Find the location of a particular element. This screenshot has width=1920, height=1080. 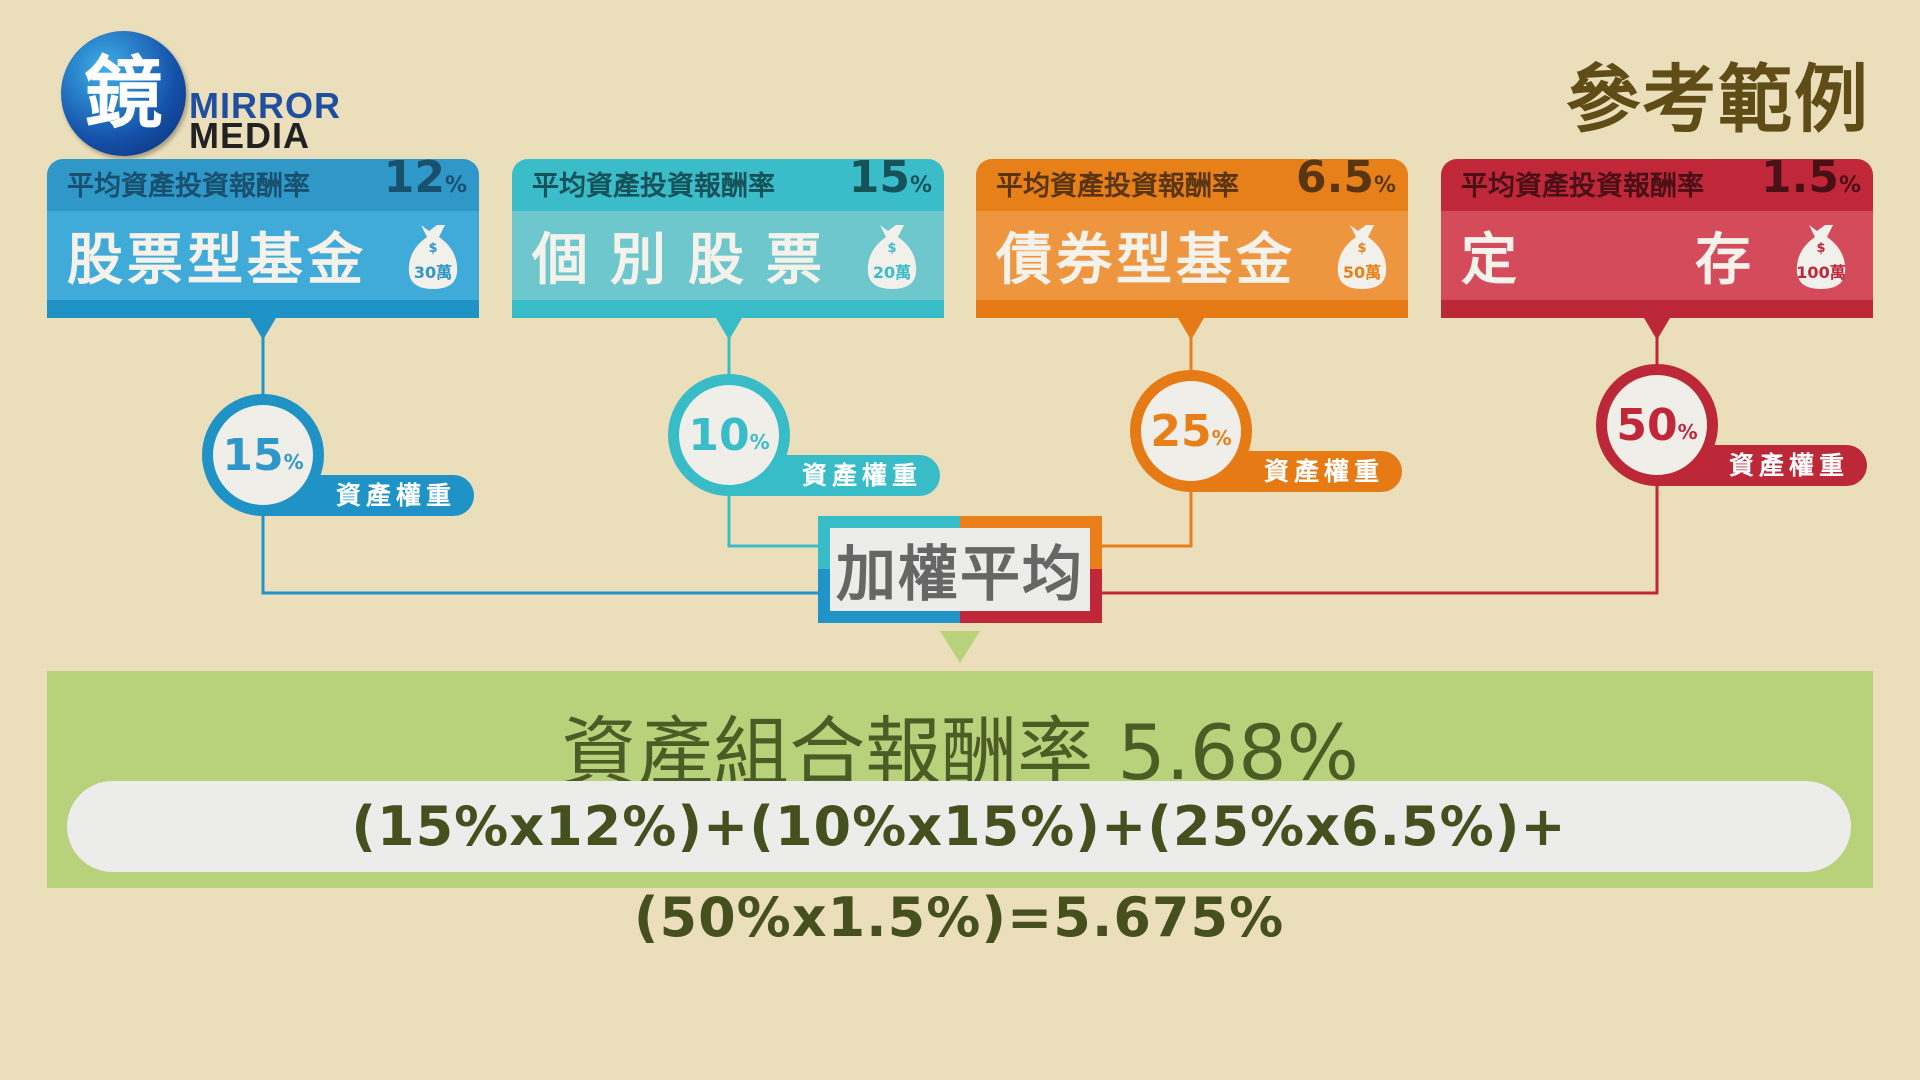

down-arrow-icon is located at coordinates (960, 647).